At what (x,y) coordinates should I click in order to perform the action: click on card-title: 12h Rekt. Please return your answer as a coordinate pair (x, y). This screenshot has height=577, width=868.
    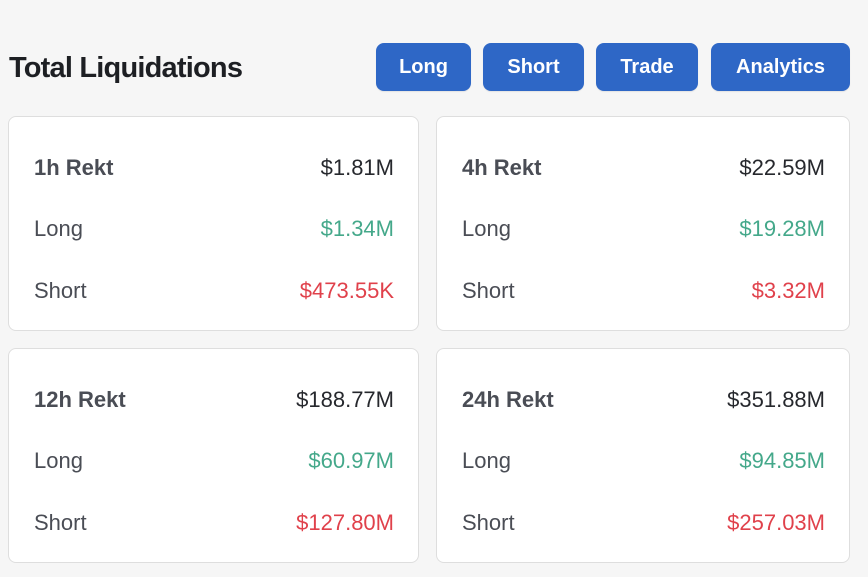
    Looking at the image, I should click on (80, 399).